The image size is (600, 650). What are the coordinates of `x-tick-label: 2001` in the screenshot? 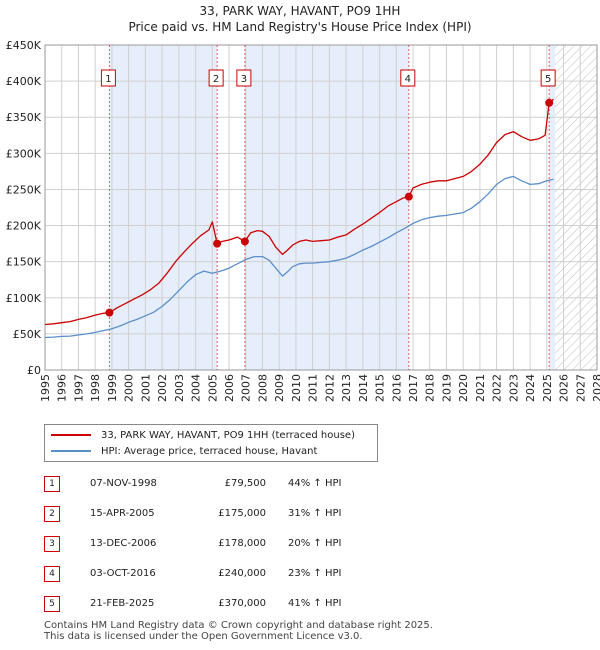 It's located at (145, 388).